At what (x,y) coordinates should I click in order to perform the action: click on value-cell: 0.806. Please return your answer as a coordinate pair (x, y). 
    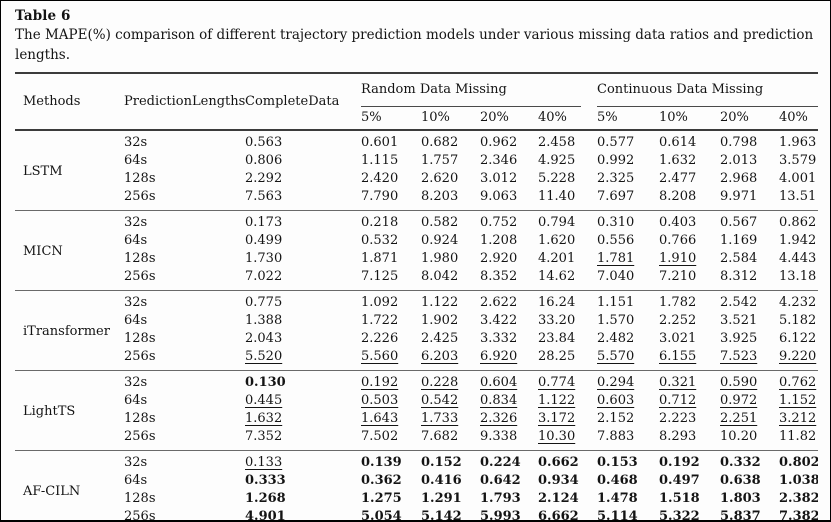
    Looking at the image, I should click on (264, 160).